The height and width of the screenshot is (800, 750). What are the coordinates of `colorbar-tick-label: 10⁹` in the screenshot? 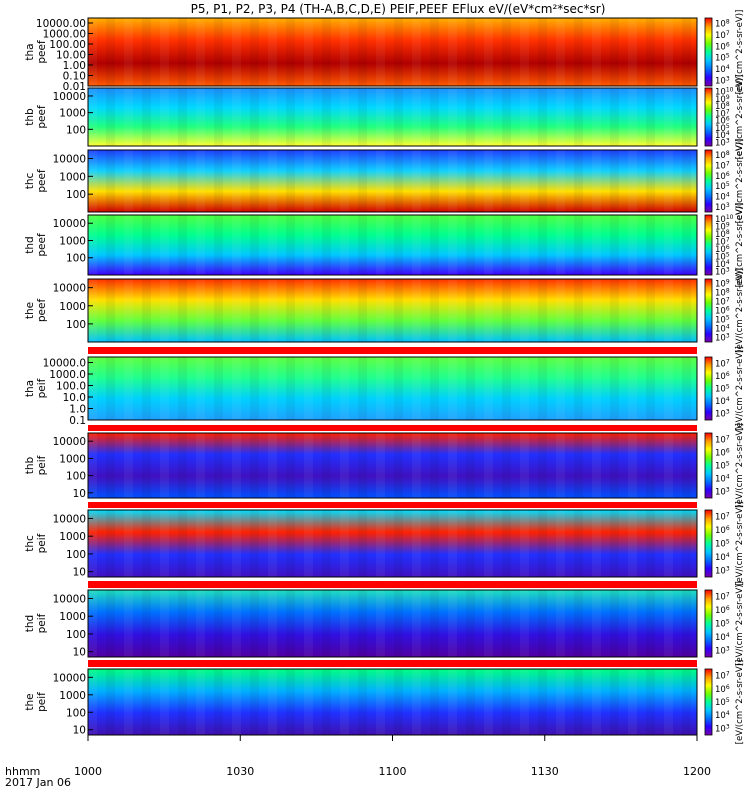 It's located at (722, 284).